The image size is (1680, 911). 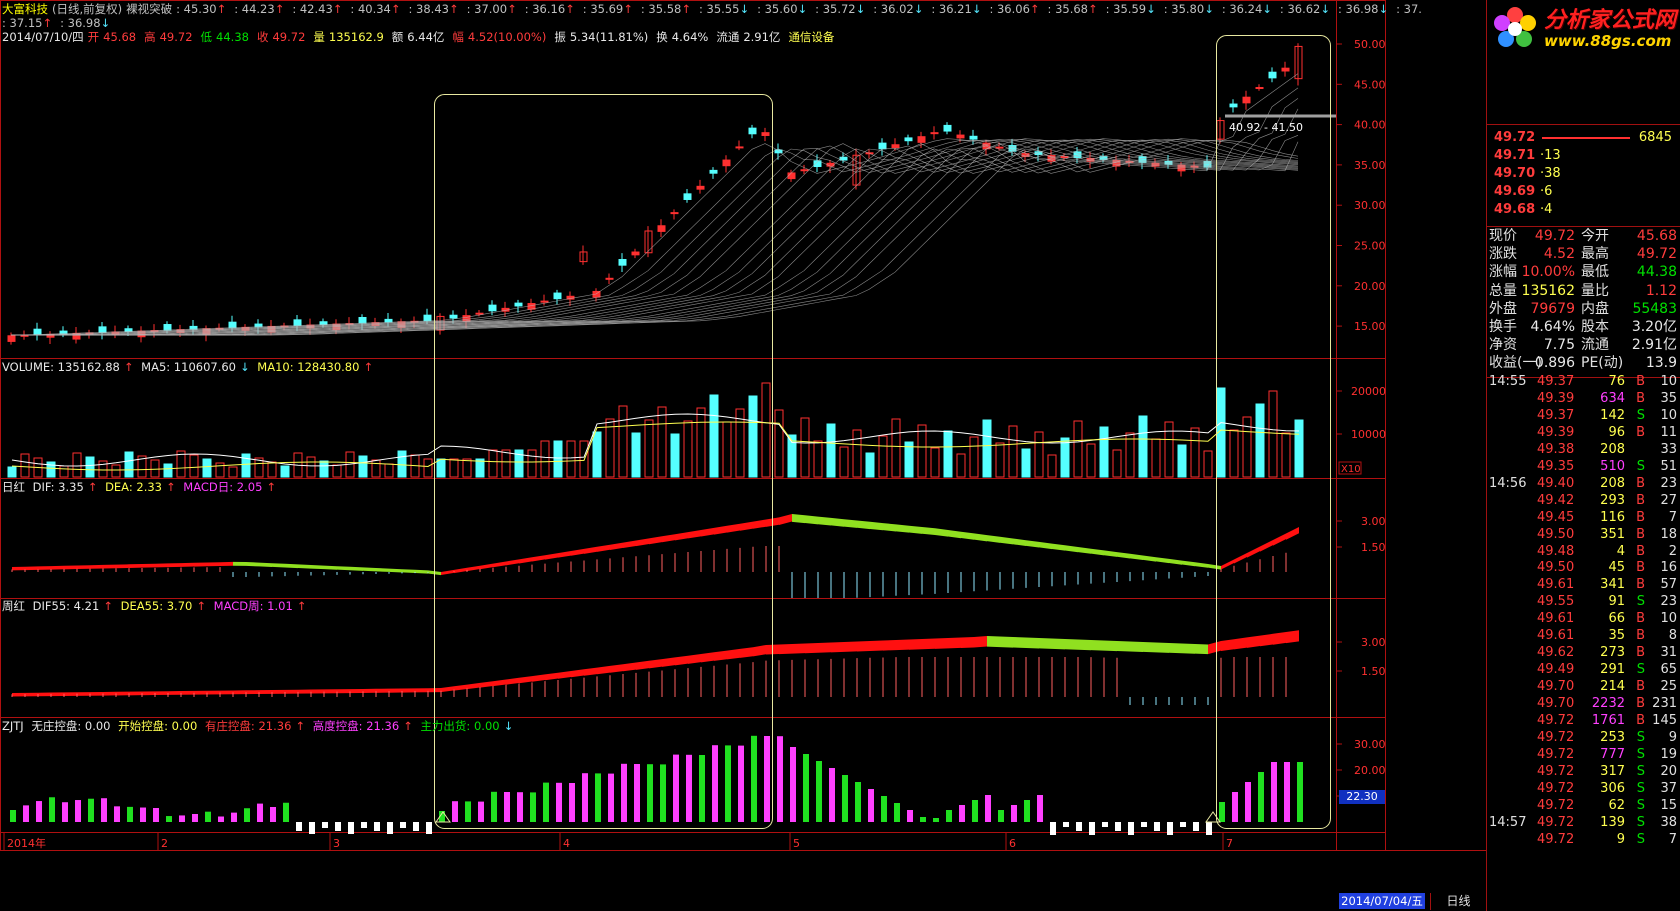 I want to click on order-book-row: 49.69 ·6, so click(x=1583, y=191).